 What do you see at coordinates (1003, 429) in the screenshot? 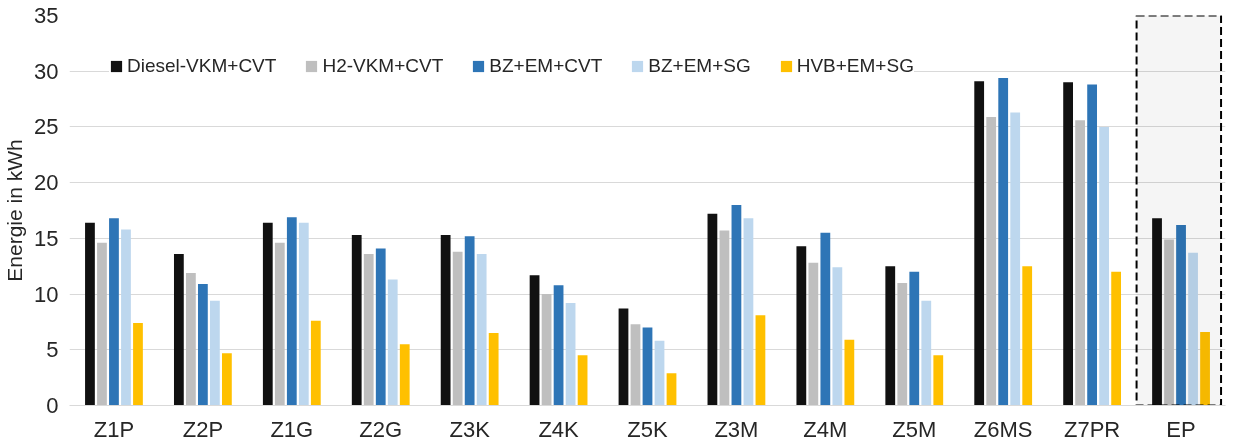
I see `x-tick-label: Z6MS` at bounding box center [1003, 429].